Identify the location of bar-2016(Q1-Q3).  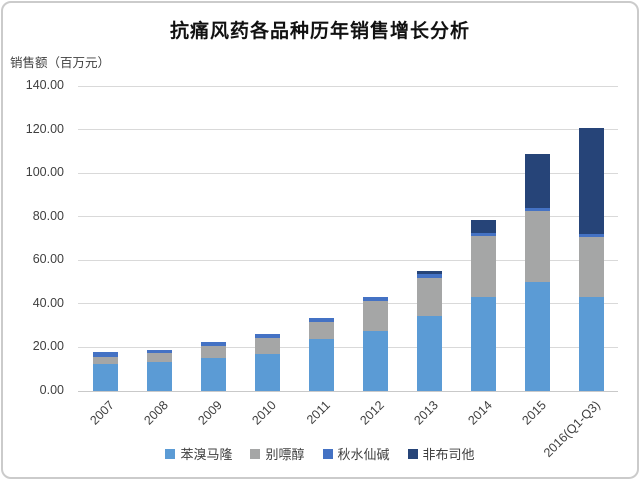
(591, 259).